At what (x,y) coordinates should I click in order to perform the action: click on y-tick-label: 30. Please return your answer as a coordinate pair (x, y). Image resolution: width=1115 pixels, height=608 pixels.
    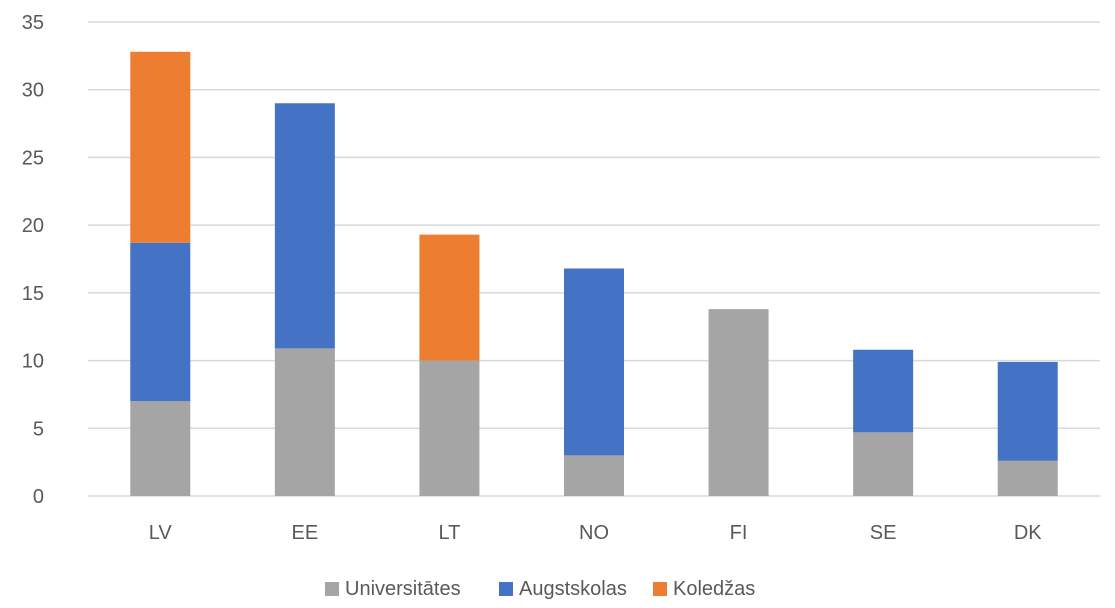
    Looking at the image, I should click on (33, 91).